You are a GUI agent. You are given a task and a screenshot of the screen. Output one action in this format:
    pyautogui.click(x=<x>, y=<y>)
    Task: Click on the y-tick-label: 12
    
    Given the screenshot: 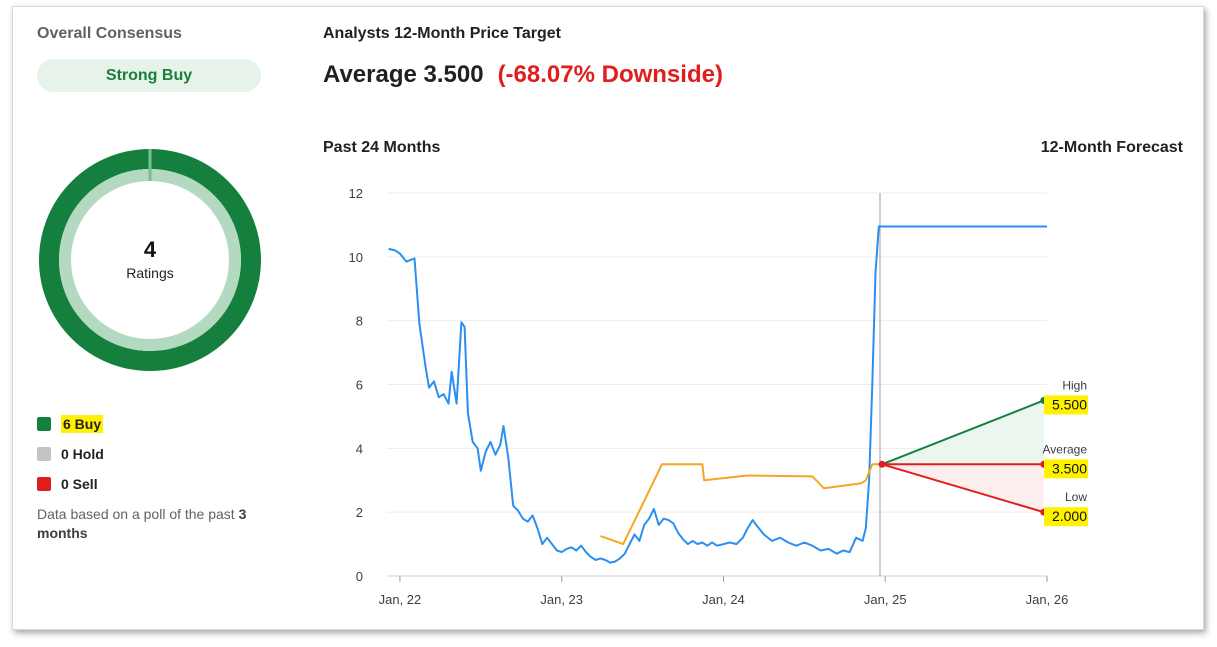 What is the action you would take?
    pyautogui.click(x=356, y=193)
    